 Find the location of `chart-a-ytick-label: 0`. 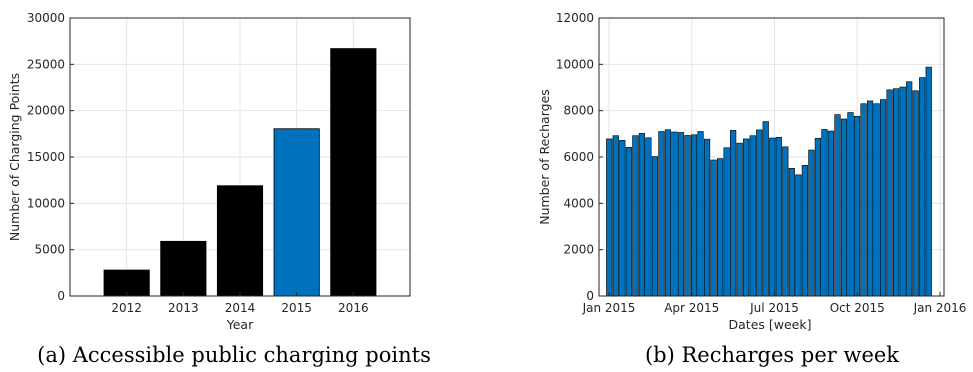

chart-a-ytick-label: 0 is located at coordinates (61, 296).